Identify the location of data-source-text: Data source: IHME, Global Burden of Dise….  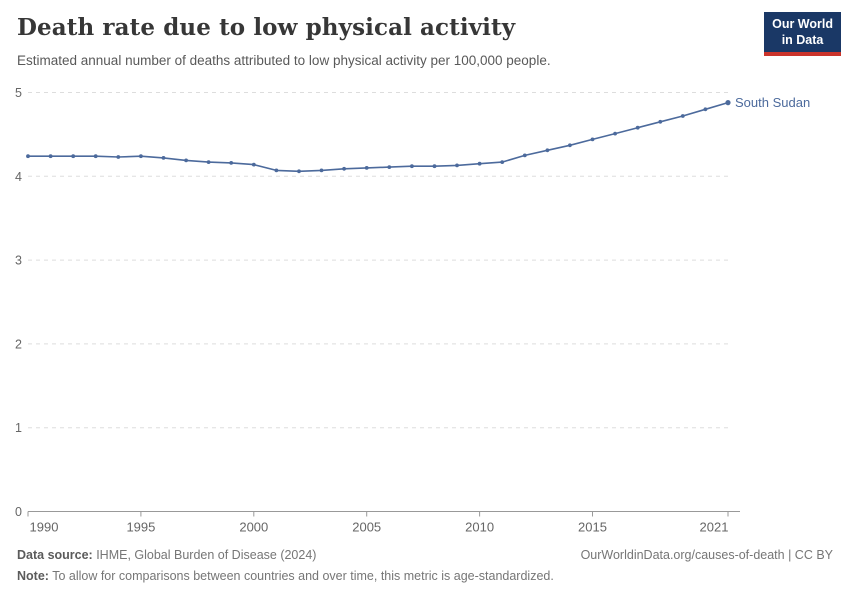
(167, 555).